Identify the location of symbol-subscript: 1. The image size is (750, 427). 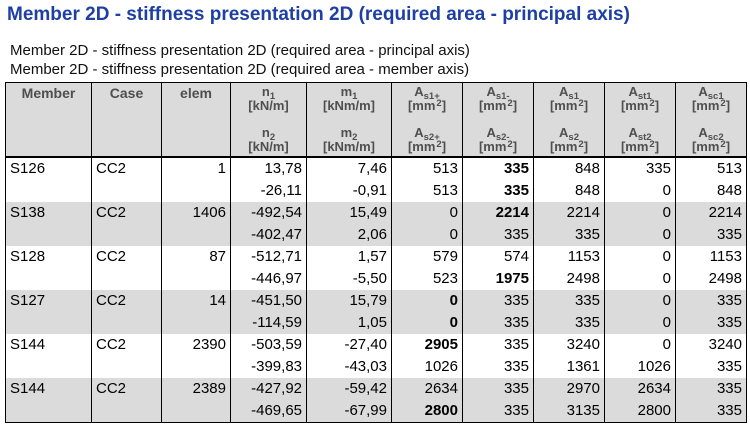
(272, 96).